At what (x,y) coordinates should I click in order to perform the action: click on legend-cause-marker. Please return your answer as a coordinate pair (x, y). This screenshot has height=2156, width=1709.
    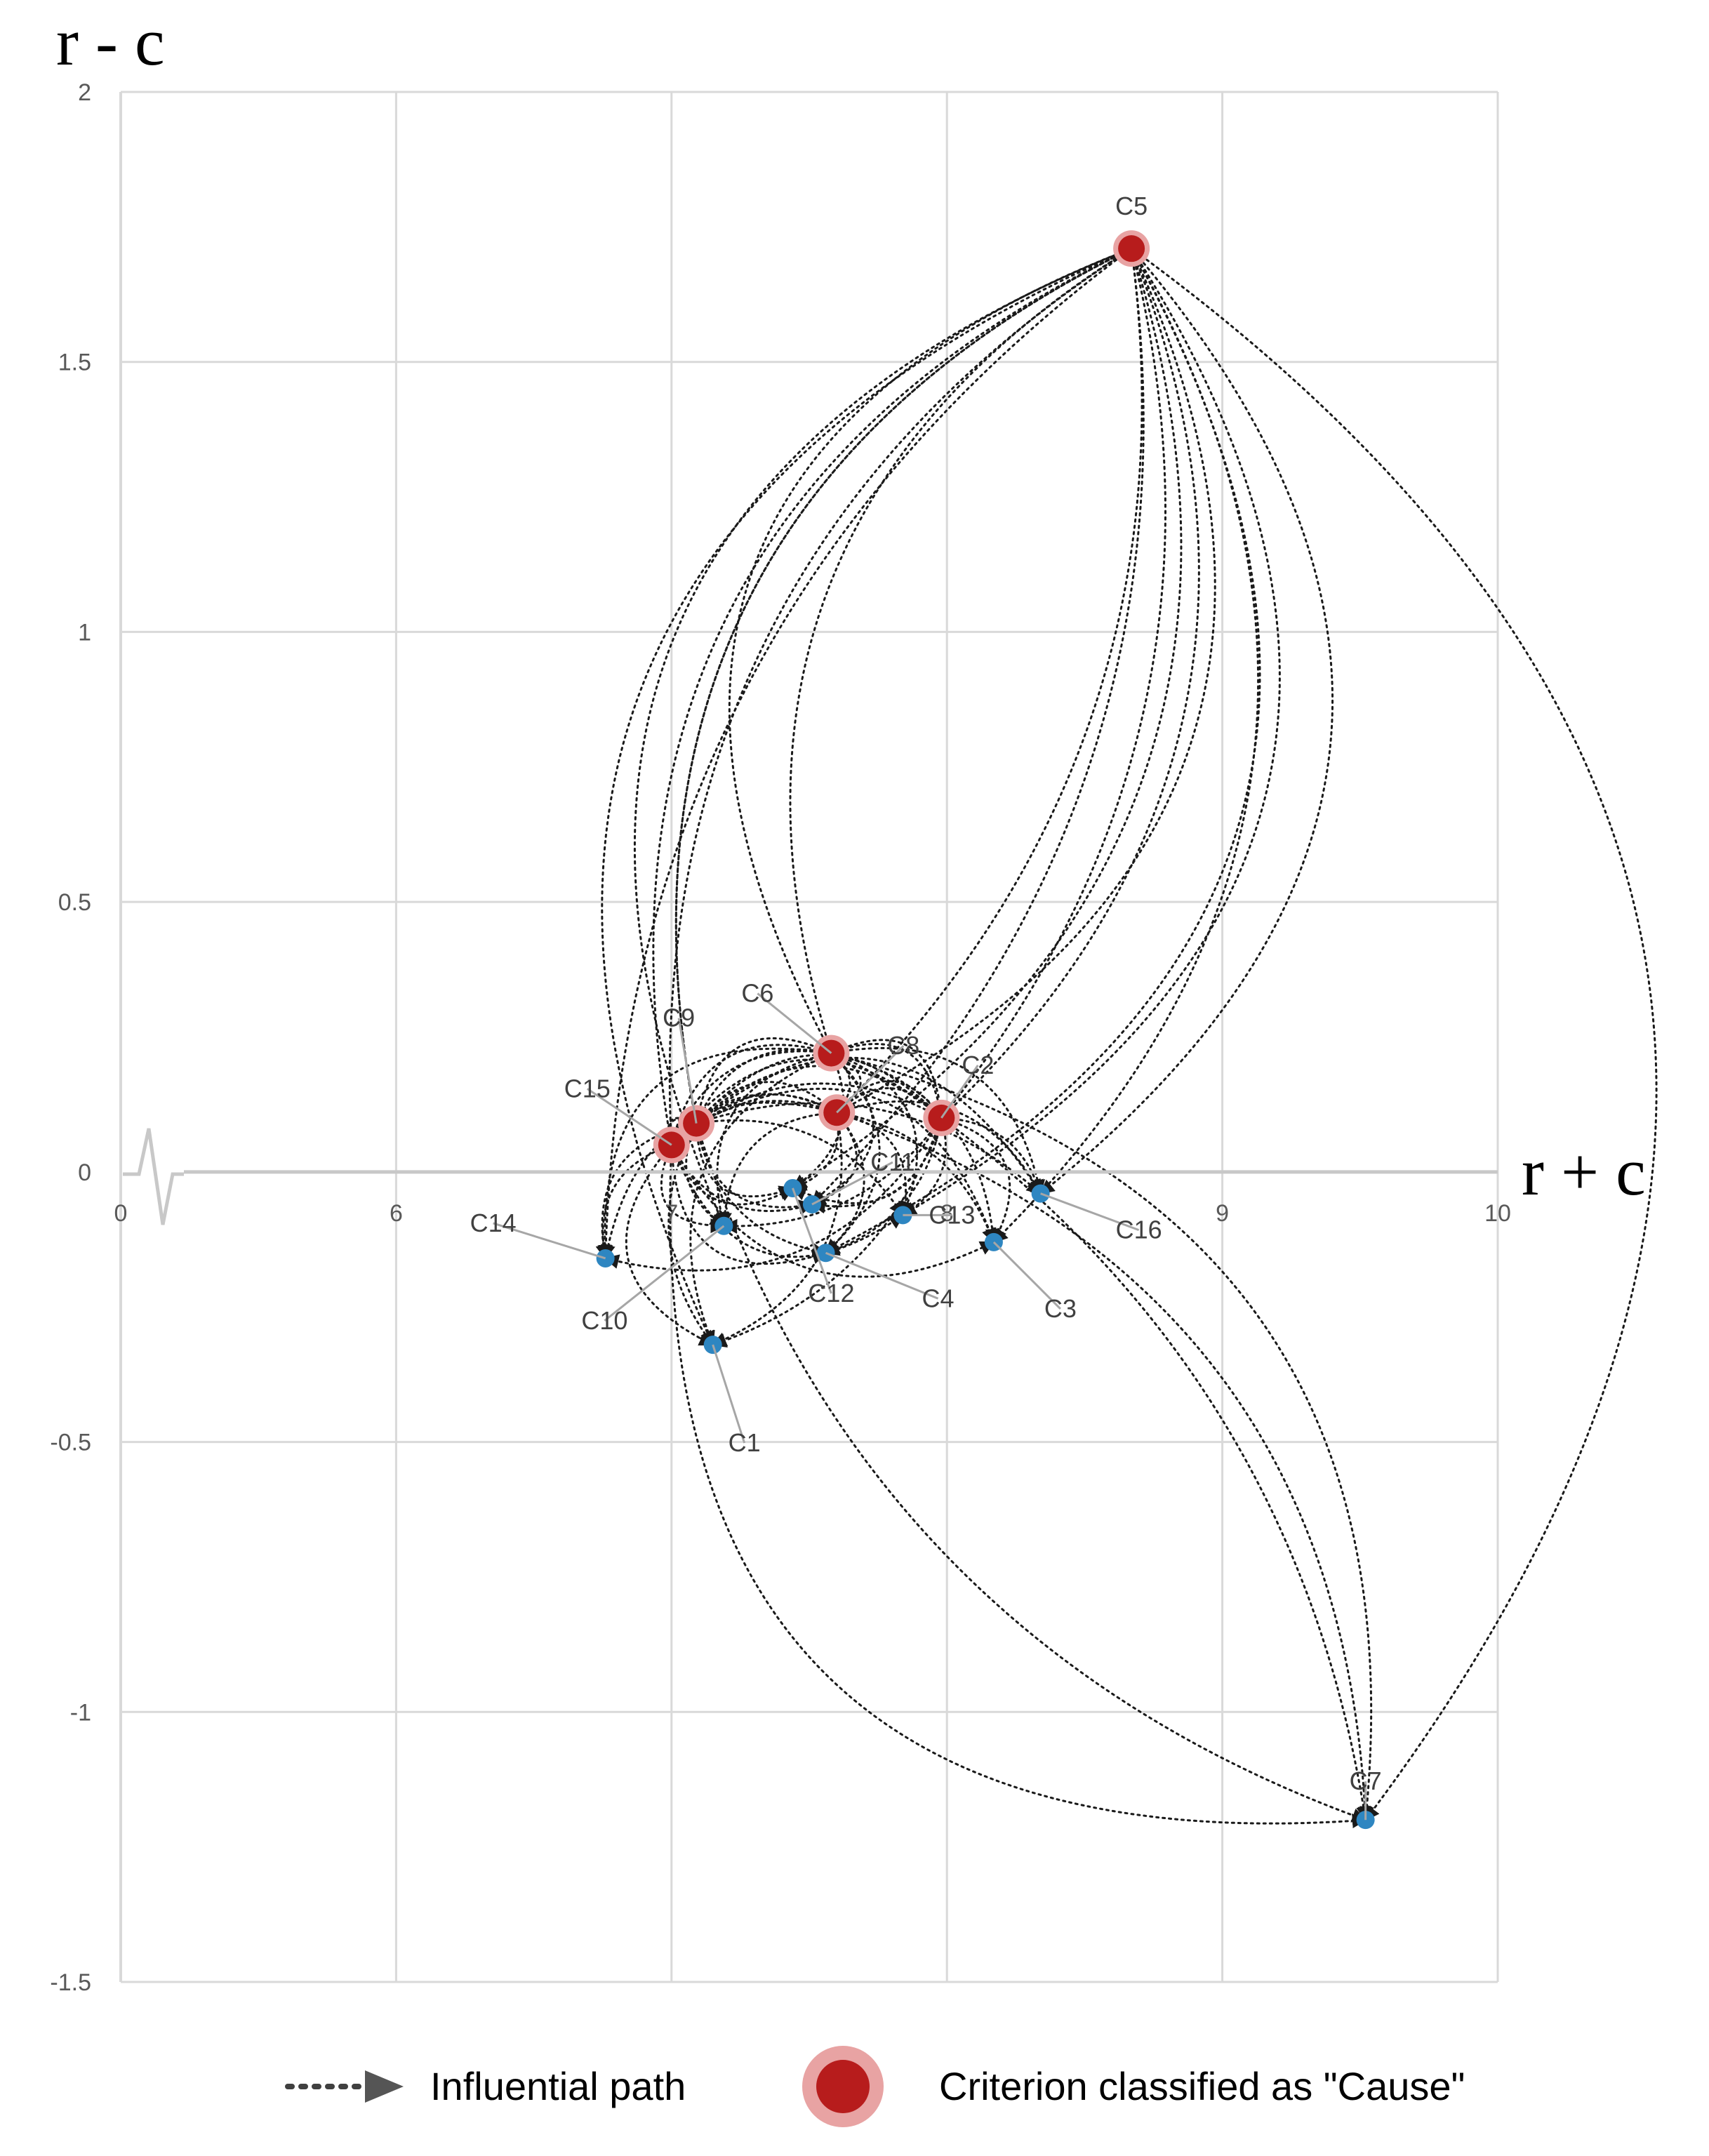
    Looking at the image, I should click on (843, 2086).